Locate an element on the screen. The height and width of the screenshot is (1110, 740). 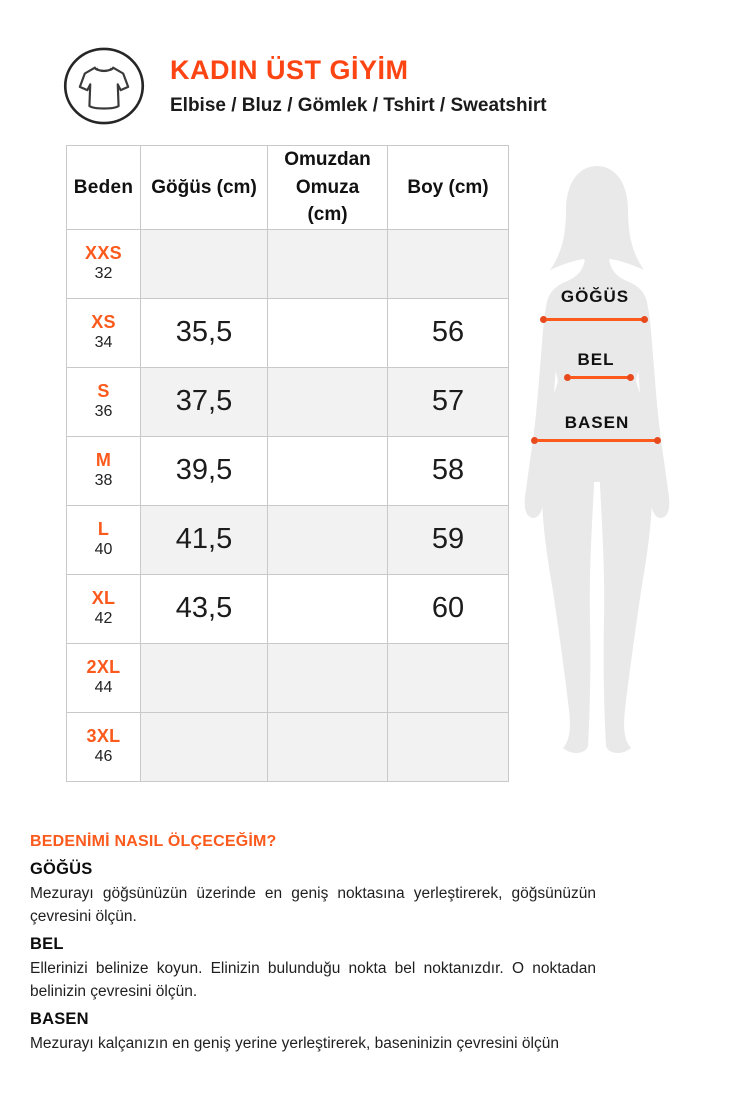
table-row: 2XL 44 is located at coordinates (287, 677).